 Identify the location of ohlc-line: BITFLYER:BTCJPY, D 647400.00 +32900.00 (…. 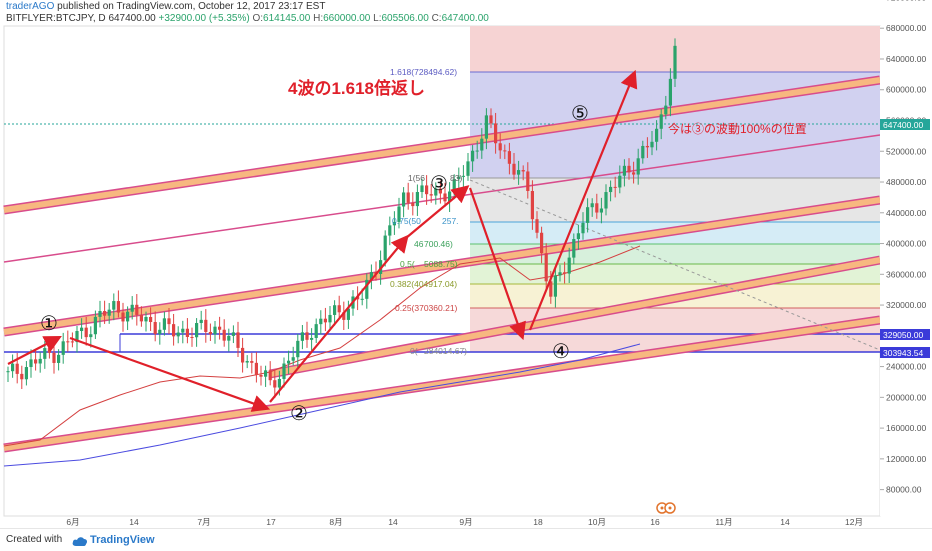
(247, 18).